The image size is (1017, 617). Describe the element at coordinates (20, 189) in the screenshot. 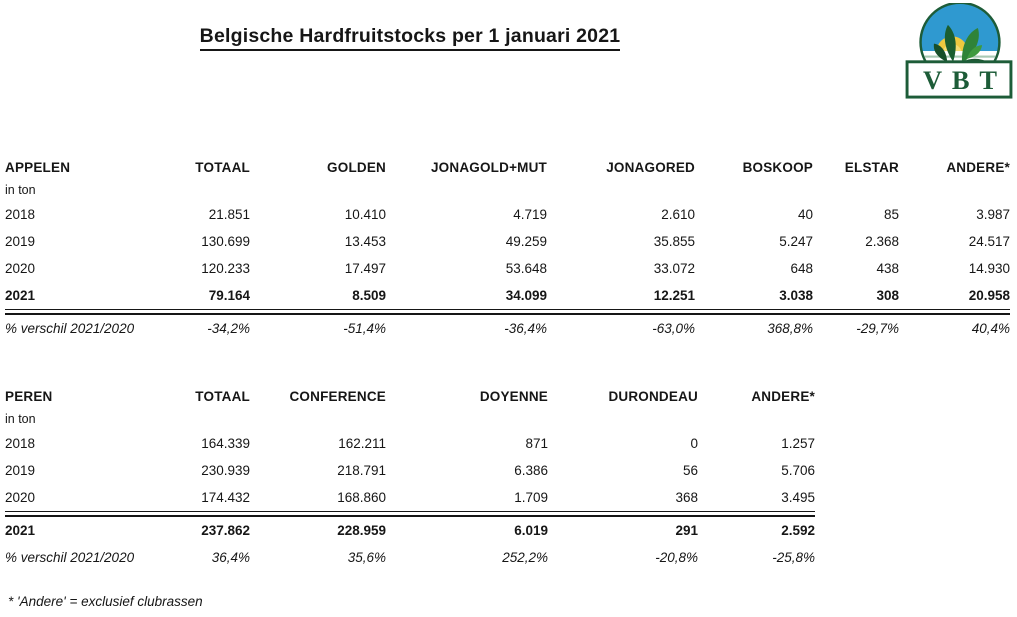

I see `unit-label: in ton` at that location.